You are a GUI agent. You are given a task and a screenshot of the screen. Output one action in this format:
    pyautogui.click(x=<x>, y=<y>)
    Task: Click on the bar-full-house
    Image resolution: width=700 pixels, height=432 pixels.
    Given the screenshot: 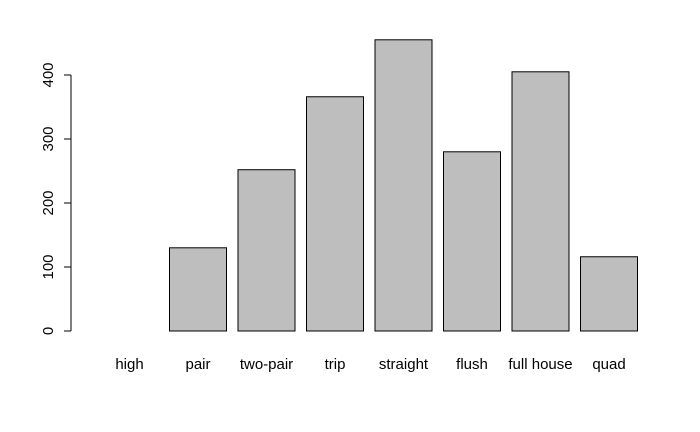 What is the action you would take?
    pyautogui.click(x=540, y=201)
    